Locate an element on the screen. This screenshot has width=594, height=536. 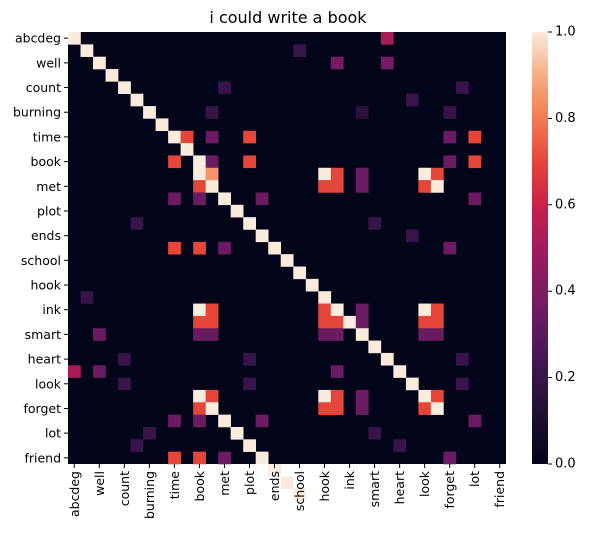
x-tick-label: smart is located at coordinates (374, 489).